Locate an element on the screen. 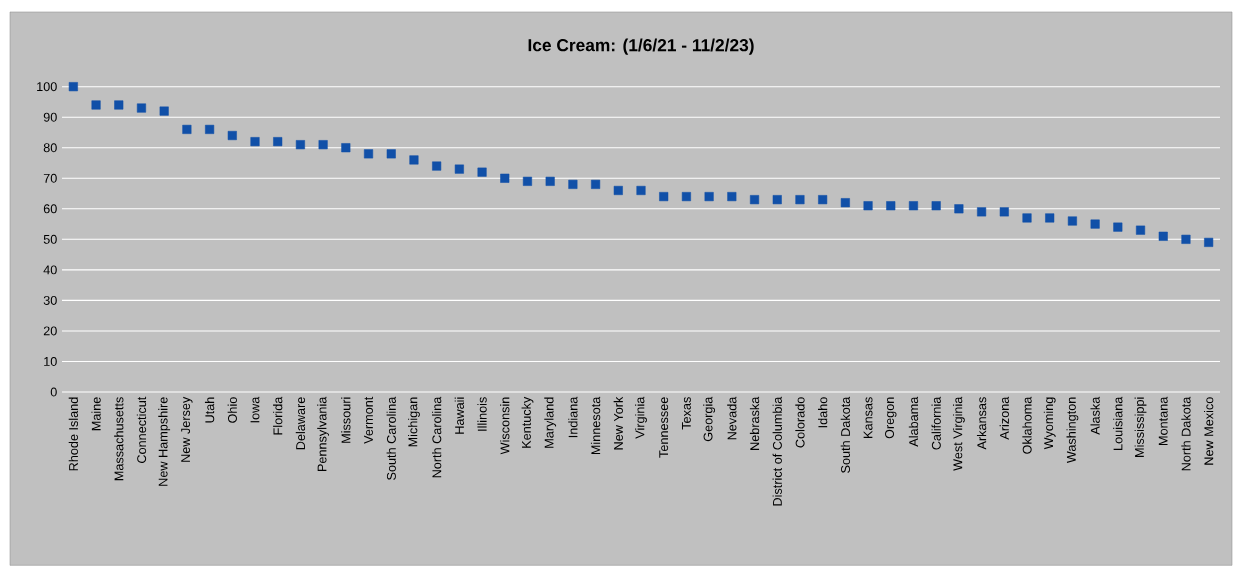 The height and width of the screenshot is (572, 1241). x-tick-label: Nebraska is located at coordinates (754, 423).